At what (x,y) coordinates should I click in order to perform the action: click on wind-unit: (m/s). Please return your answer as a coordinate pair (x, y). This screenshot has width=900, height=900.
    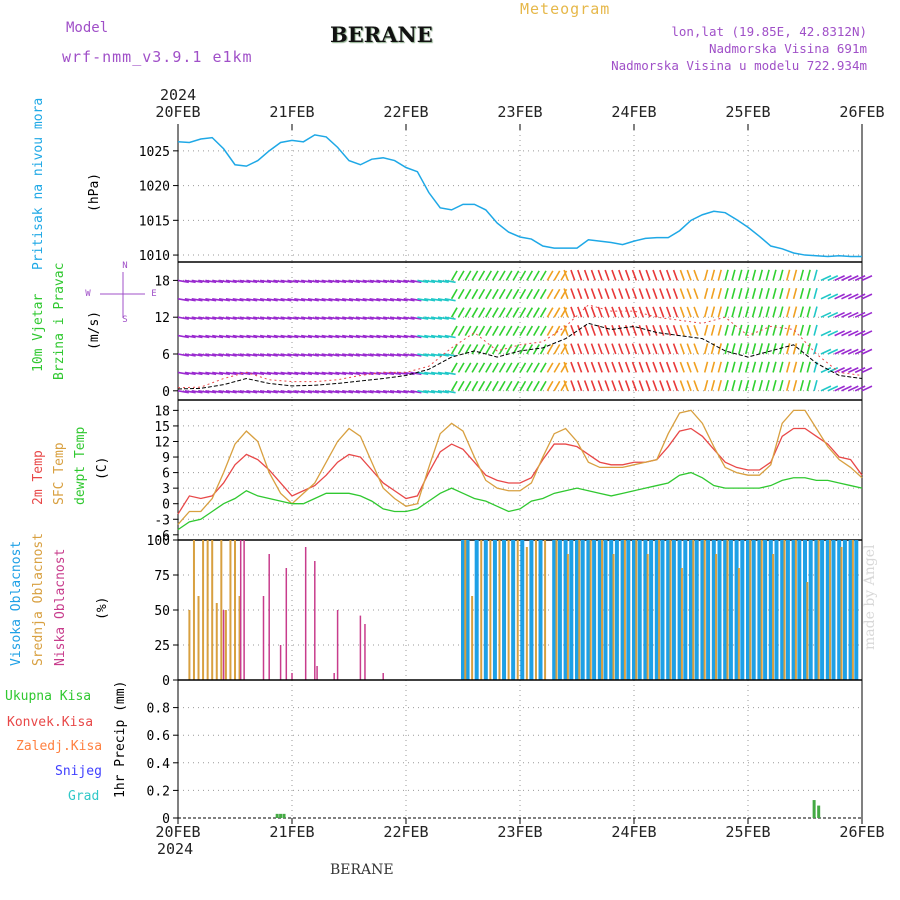
    Looking at the image, I should click on (94, 330).